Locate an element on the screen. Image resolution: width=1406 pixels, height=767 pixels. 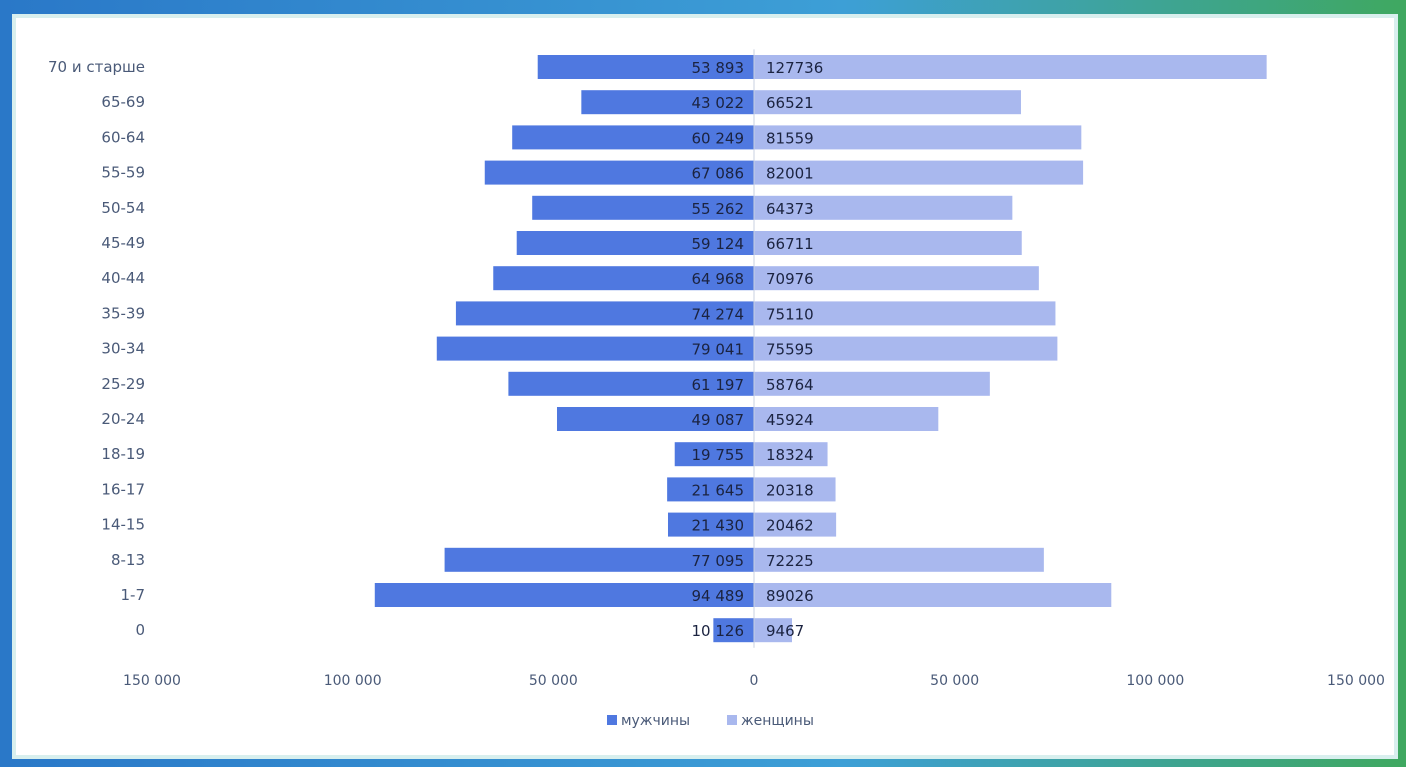
category-label: 35-39 is located at coordinates (123, 313).